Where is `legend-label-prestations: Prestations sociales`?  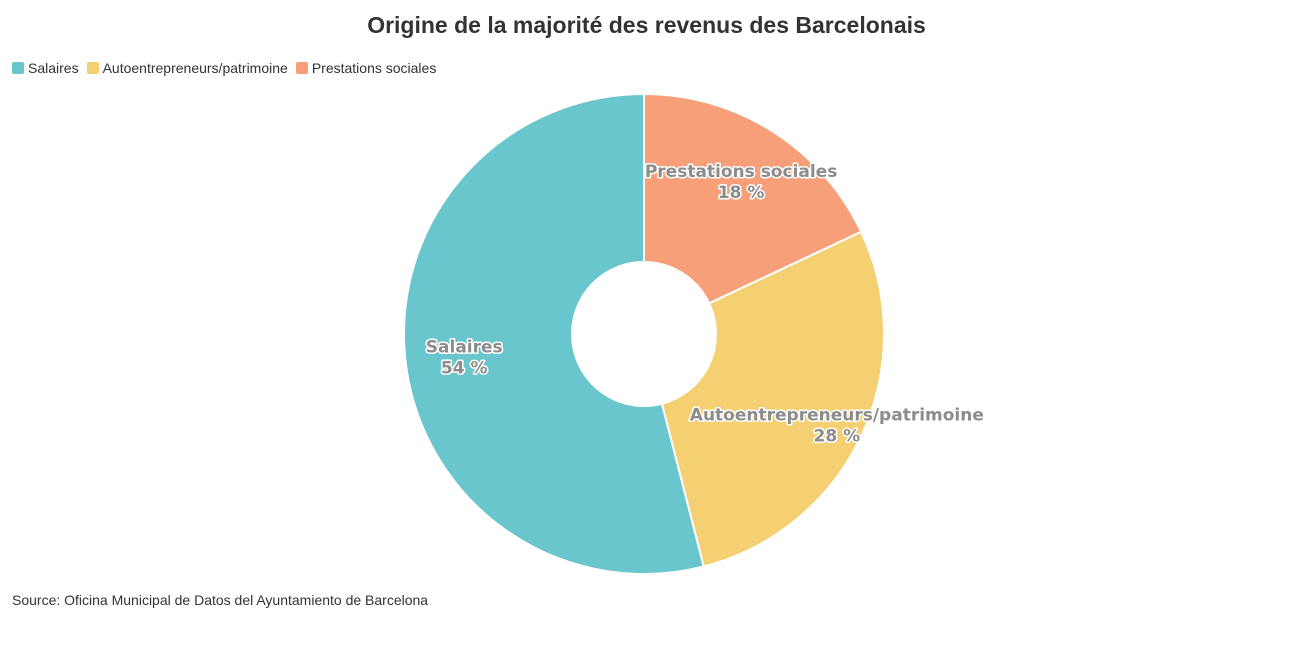 legend-label-prestations: Prestations sociales is located at coordinates (374, 68).